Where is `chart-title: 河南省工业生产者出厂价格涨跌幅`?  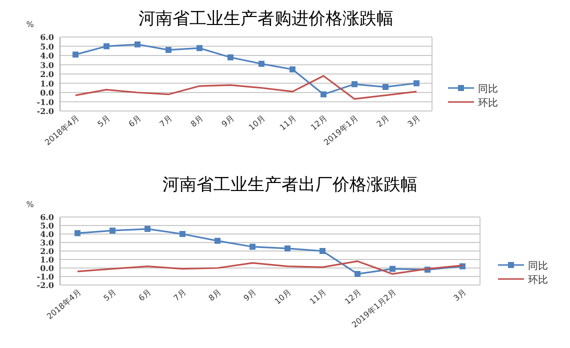 chart-title: 河南省工业生产者出厂价格涨跌幅 is located at coordinates (290, 185).